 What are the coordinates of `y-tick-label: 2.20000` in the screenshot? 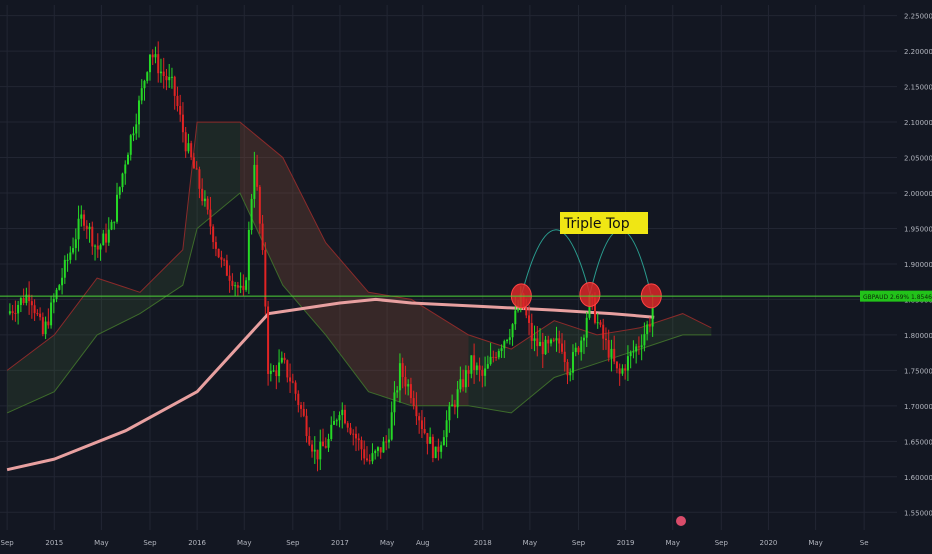 It's located at (918, 52).